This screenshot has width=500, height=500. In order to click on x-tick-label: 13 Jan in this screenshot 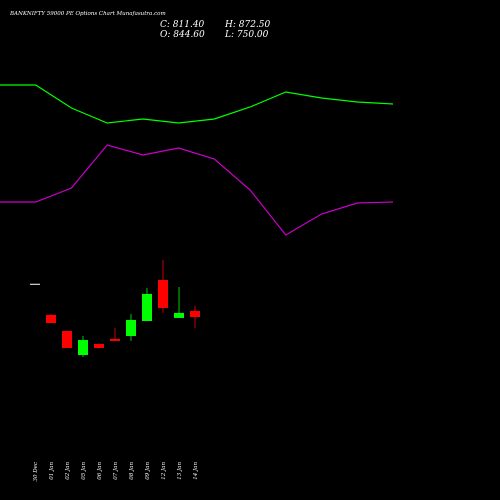, I will do `click(180, 471)`.